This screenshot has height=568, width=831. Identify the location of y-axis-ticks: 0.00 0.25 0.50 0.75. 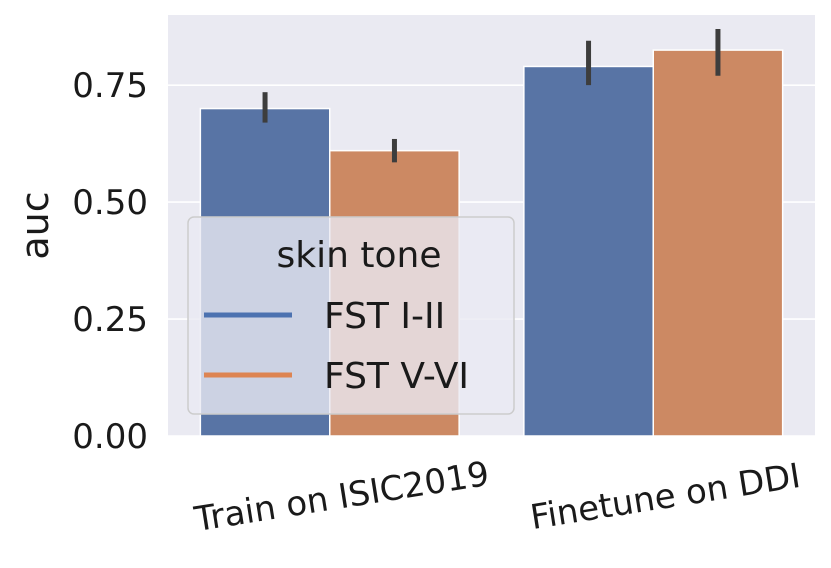
(110, 261).